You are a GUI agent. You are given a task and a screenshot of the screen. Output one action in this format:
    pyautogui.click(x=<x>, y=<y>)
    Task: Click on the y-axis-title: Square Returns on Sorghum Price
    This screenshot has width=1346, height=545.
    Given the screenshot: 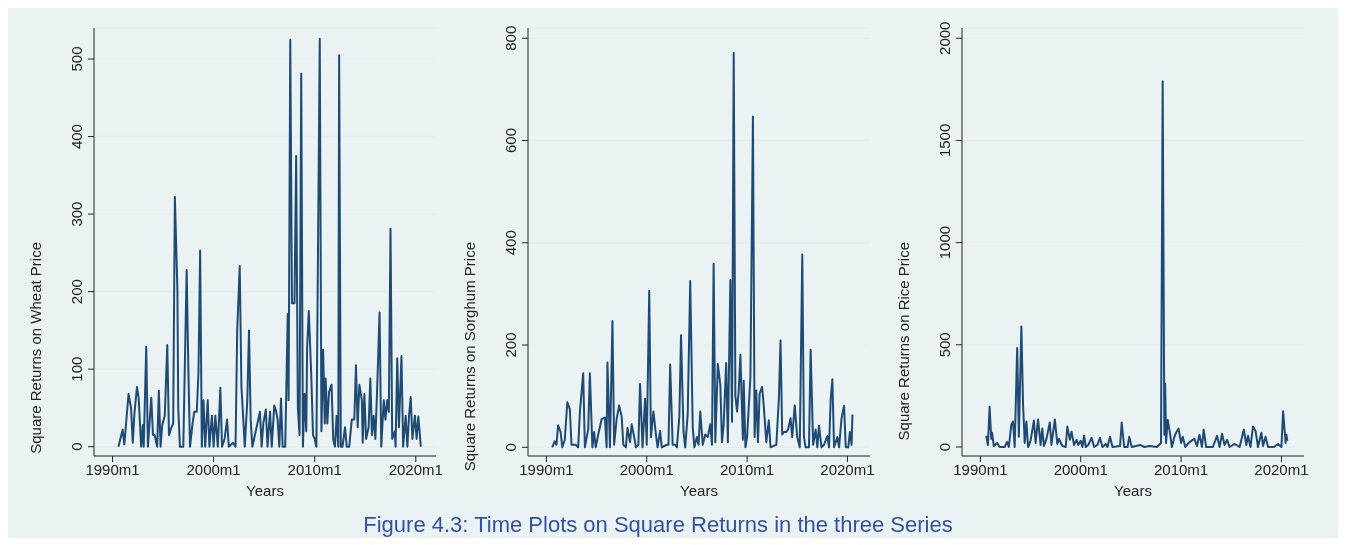 What is the action you would take?
    pyautogui.click(x=470, y=357)
    